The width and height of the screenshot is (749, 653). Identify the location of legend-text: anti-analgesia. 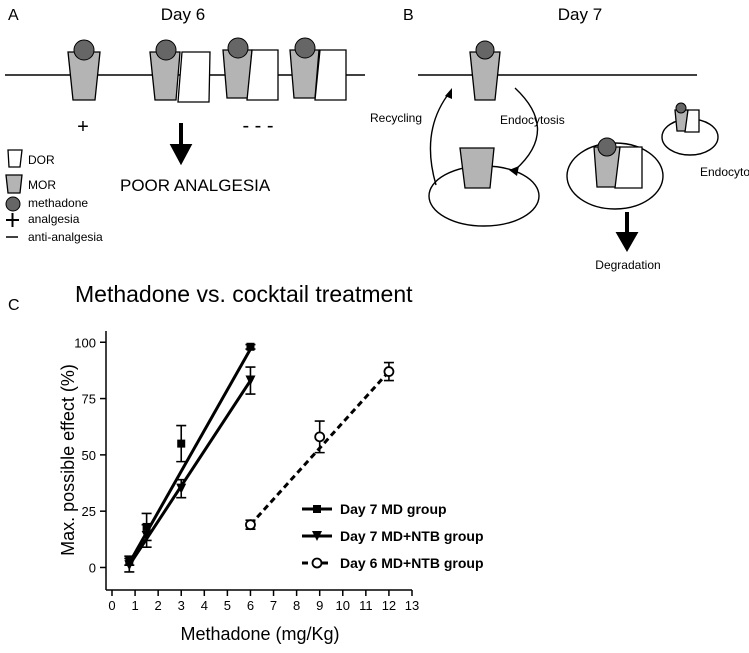
(65, 237).